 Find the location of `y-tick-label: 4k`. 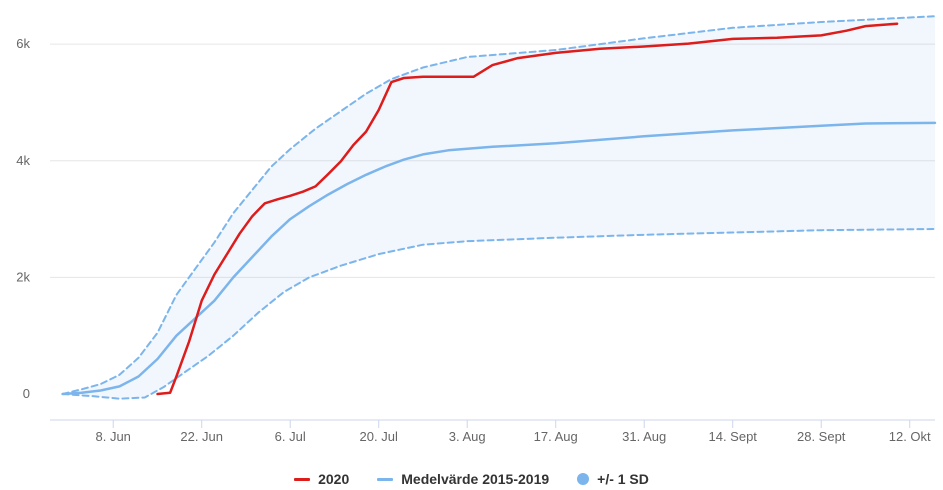

y-tick-label: 4k is located at coordinates (23, 160).